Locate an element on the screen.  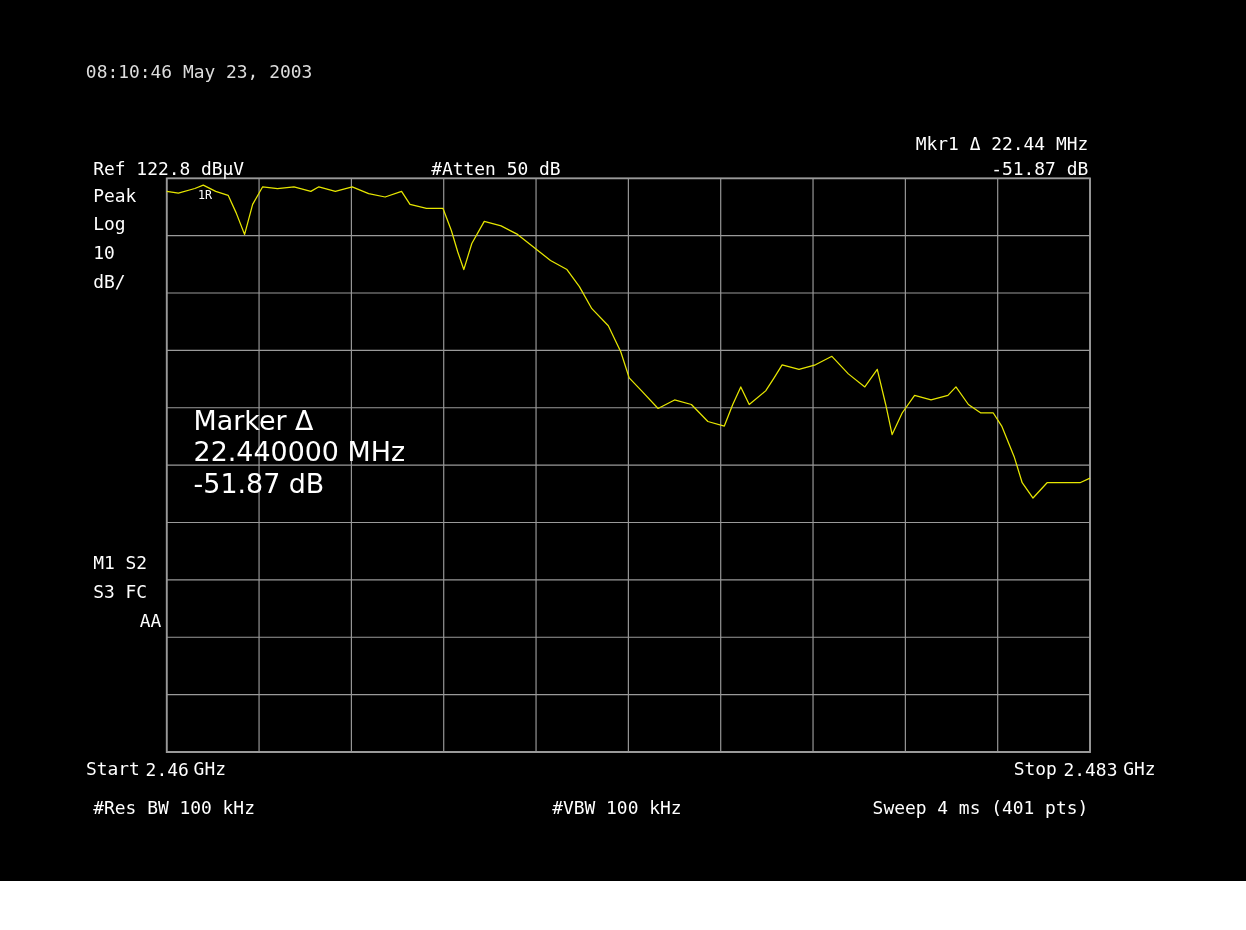
text: Stop is located at coordinates (1035, 769).